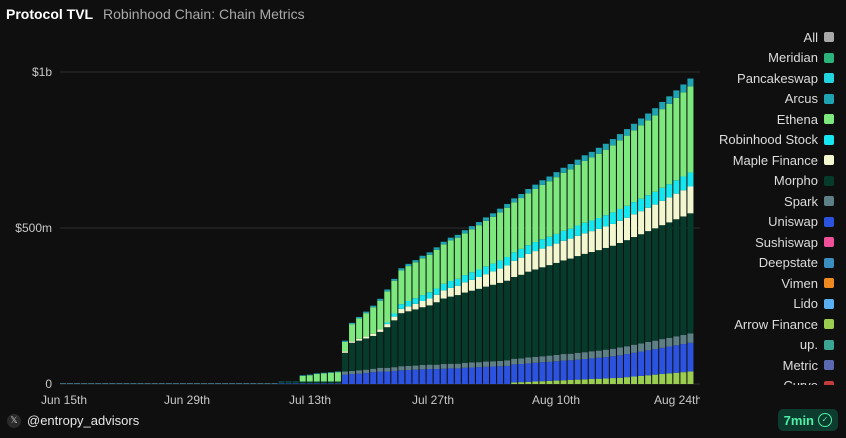  What do you see at coordinates (14, 420) in the screenshot?
I see `x-logo-icon: 𝕏` at bounding box center [14, 420].